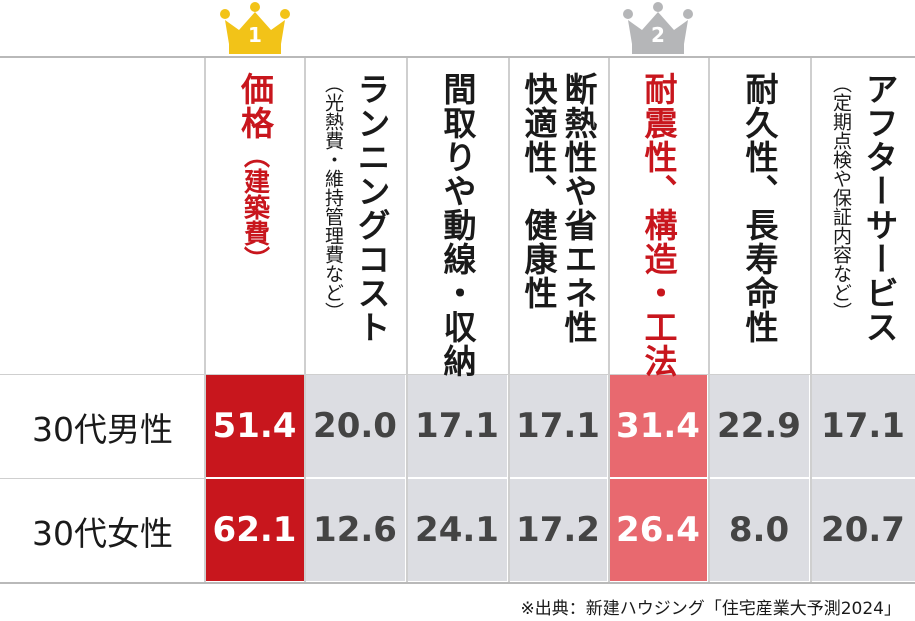 This screenshot has height=621, width=915. I want to click on column-header-sublabel: （定期点検や保証内容など）, so click(841, 197).